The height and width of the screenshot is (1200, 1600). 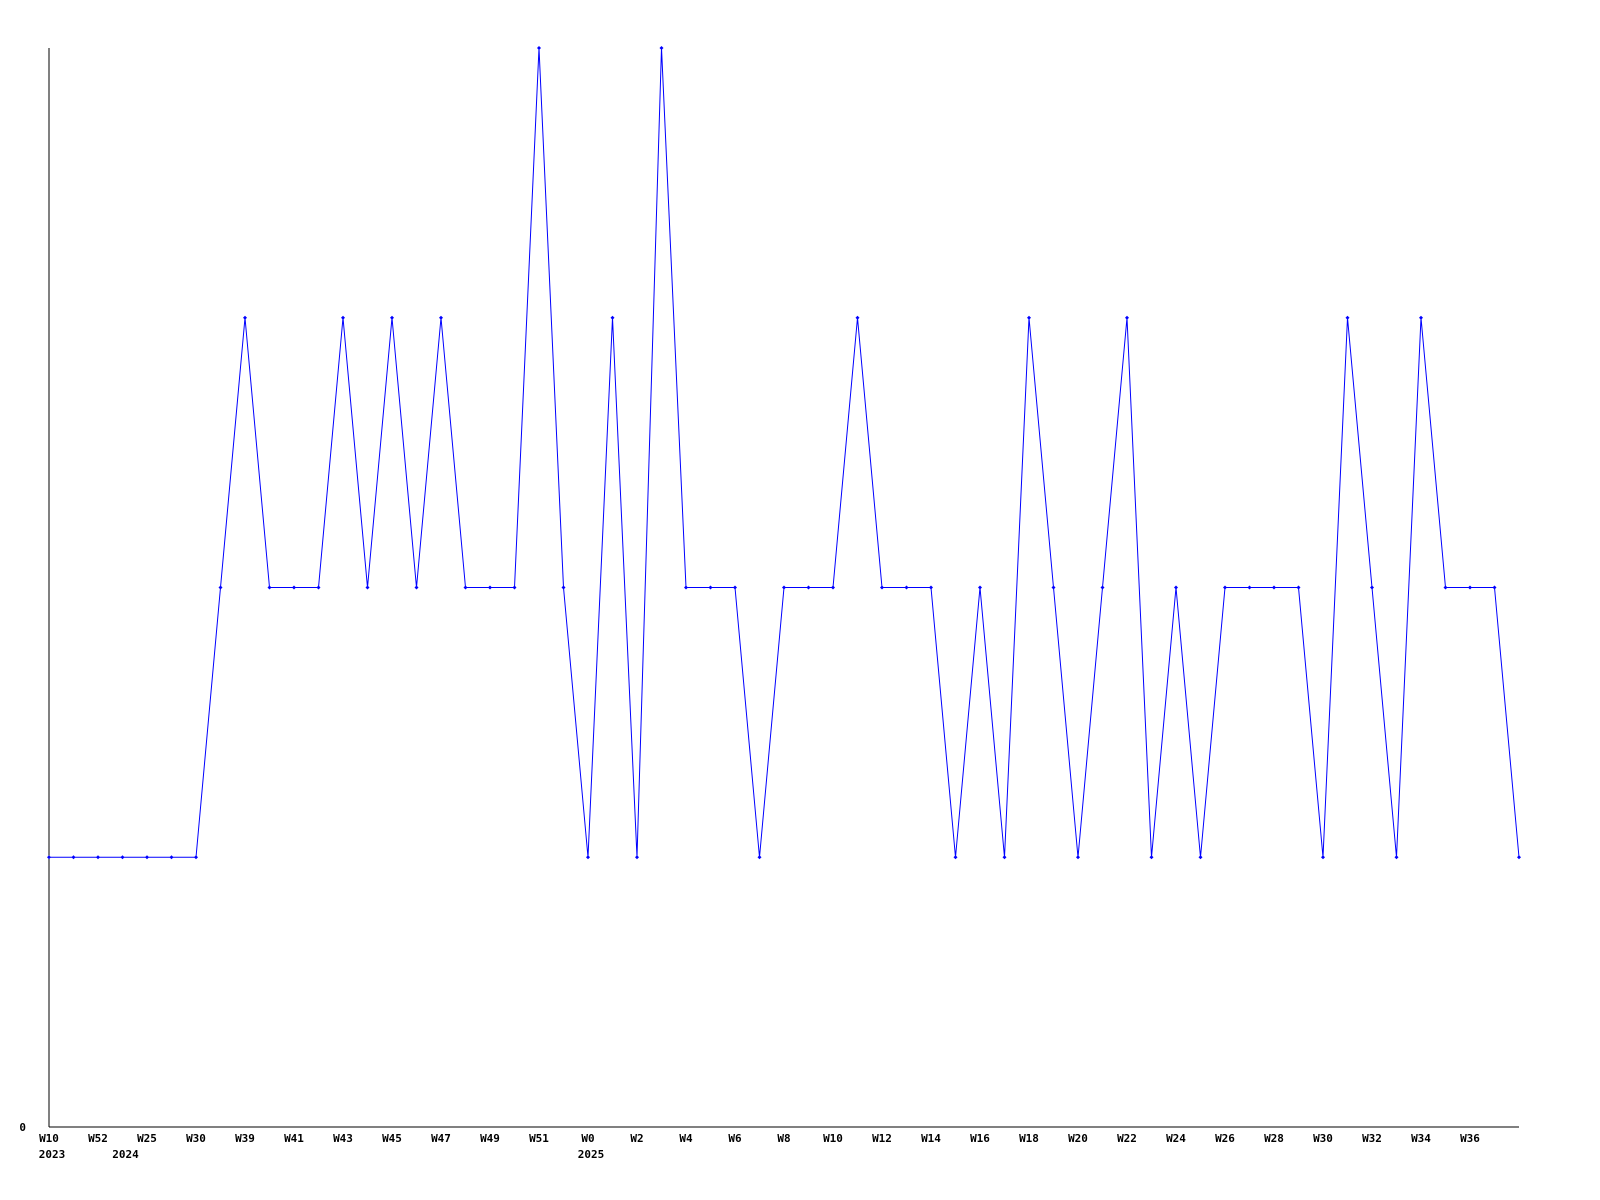 I want to click on x-tick-label: W0, so click(x=587, y=1138).